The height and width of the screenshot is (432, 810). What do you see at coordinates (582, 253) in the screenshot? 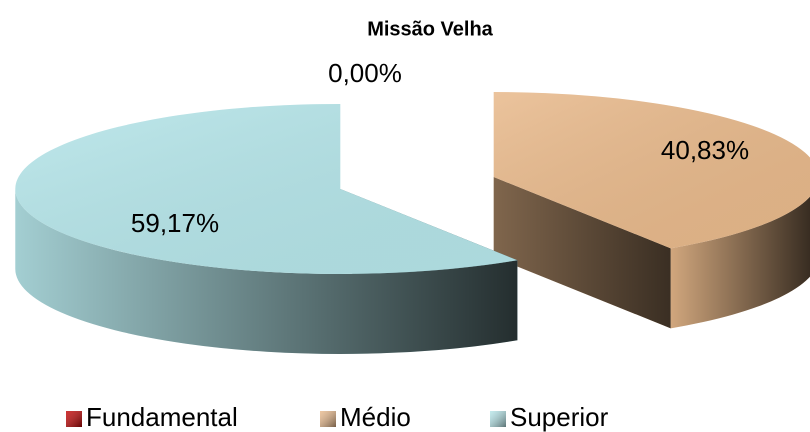
I see `slice-face-shade` at bounding box center [582, 253].